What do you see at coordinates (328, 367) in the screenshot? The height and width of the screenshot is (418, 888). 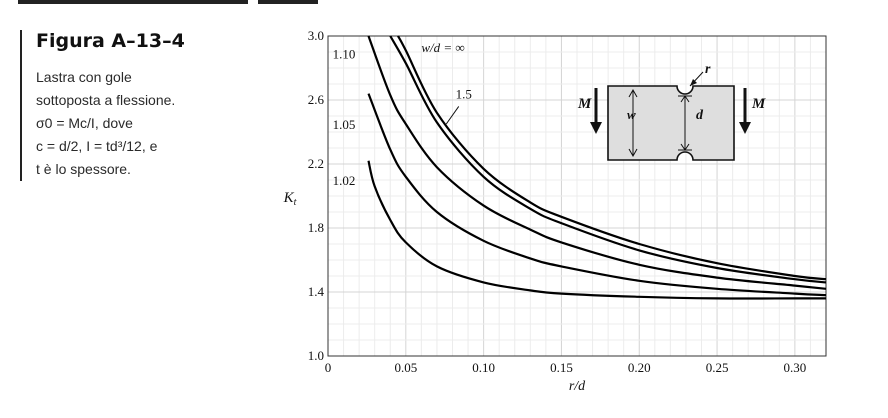 I see `x-tick-label: 0` at bounding box center [328, 367].